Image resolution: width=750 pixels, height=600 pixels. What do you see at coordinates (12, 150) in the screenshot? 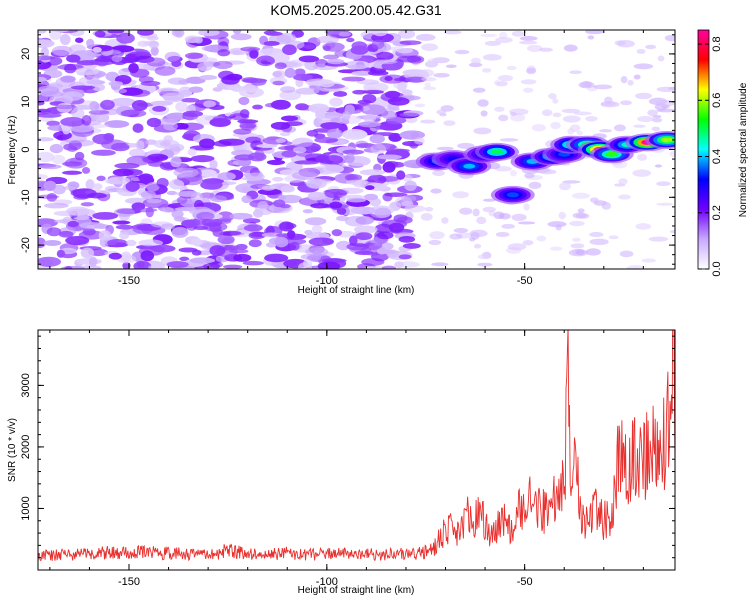
I see `heatmap-y-axis-label: Frequency (Hz)` at bounding box center [12, 150].